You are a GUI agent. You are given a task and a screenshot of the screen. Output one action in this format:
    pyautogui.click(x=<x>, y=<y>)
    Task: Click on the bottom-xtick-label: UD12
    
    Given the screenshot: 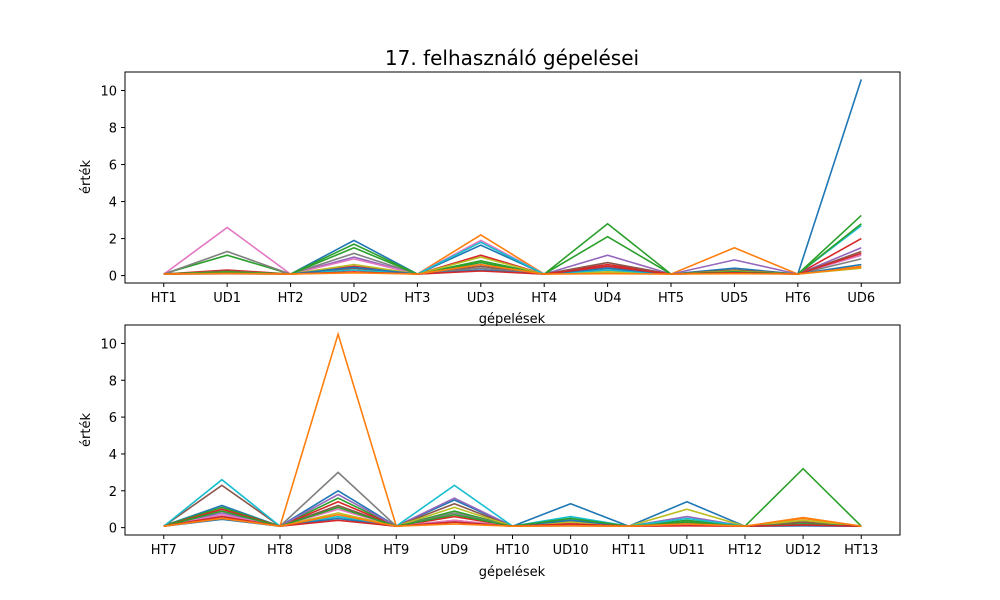 What is the action you would take?
    pyautogui.click(x=803, y=550)
    